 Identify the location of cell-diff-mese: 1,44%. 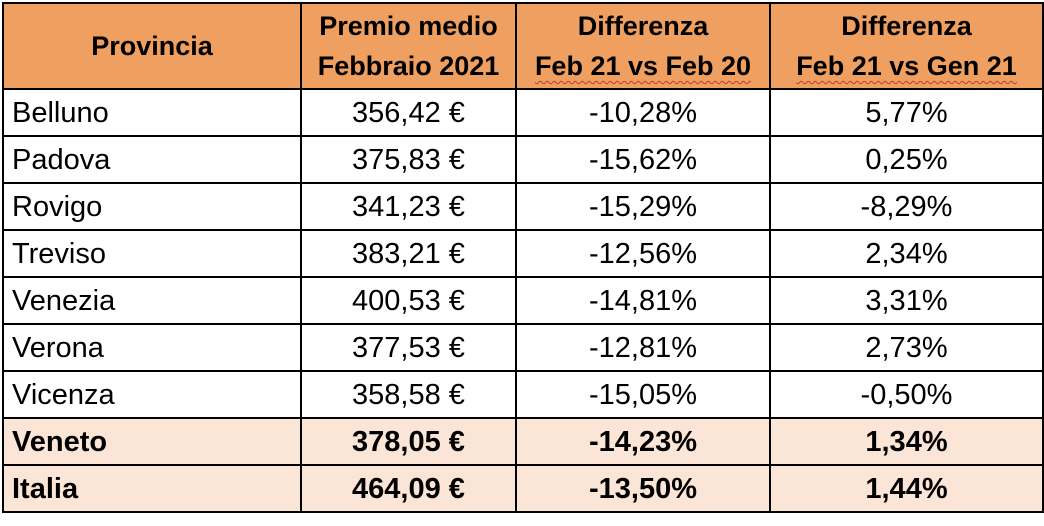
(906, 488).